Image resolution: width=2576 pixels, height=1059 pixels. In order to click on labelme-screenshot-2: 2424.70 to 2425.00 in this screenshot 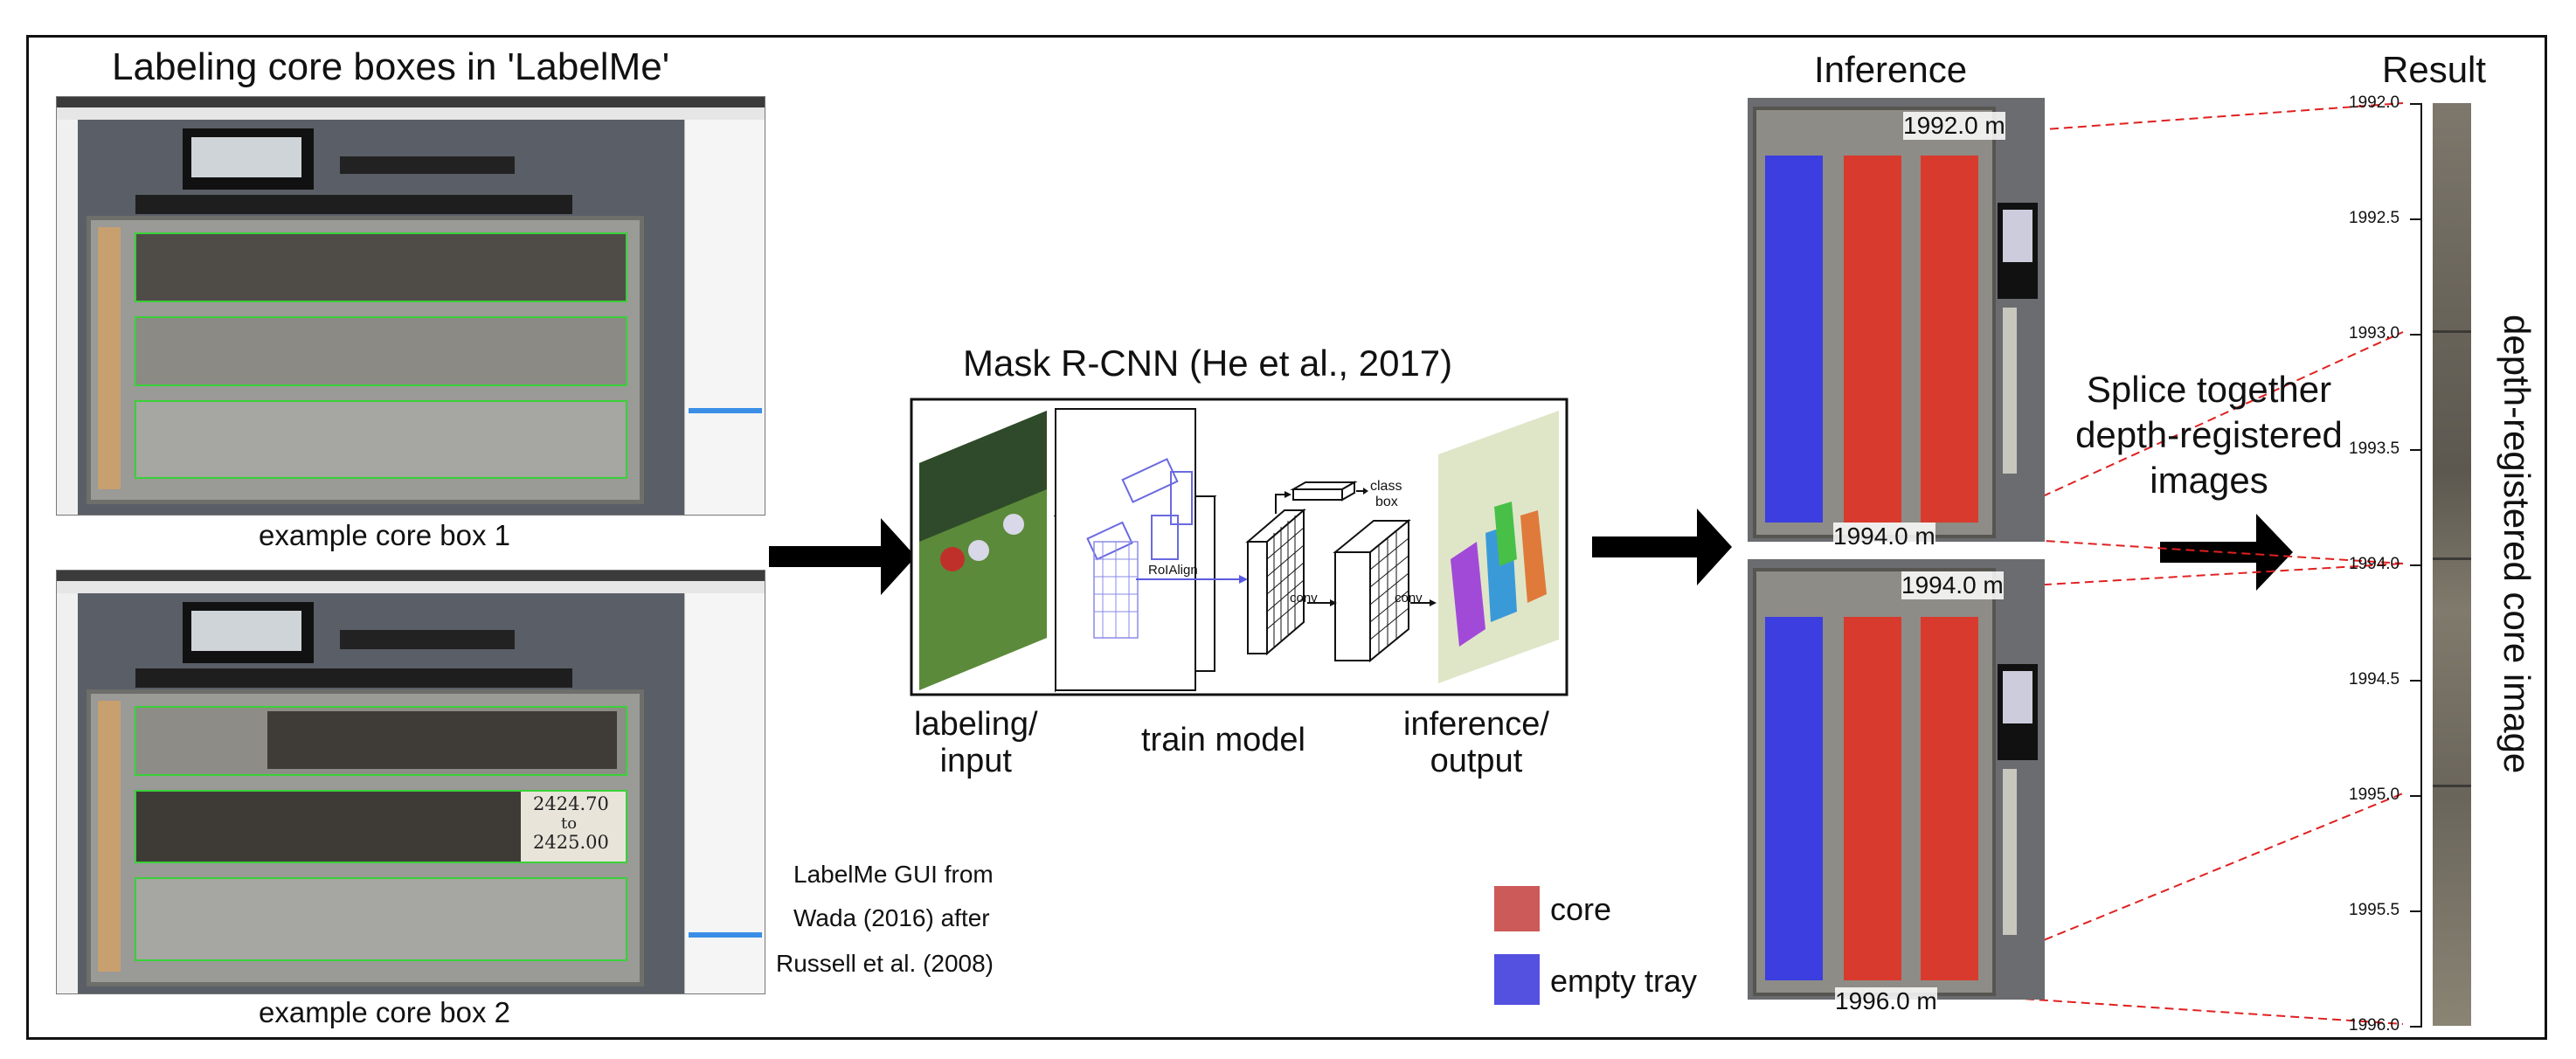, I will do `click(410, 782)`.